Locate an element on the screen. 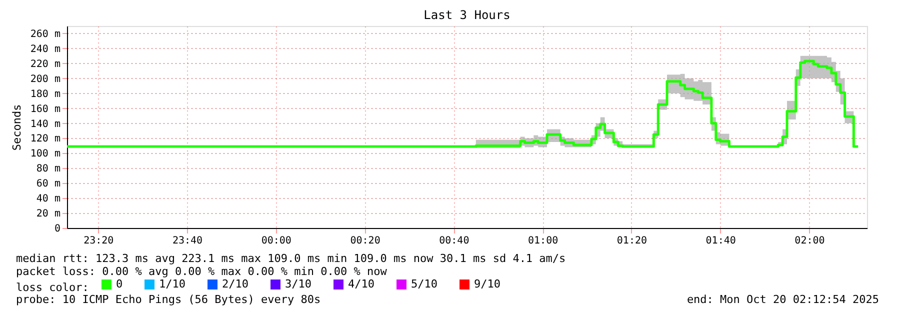 The image size is (897, 310). y-axis-title: Seconds is located at coordinates (17, 127).